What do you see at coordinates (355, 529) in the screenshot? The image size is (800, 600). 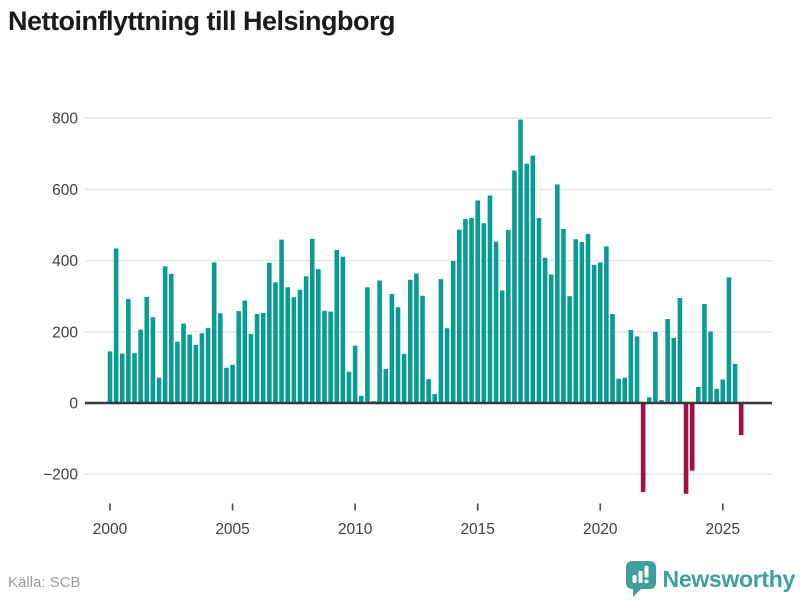 I see `x-axis-label-2010: 2010` at bounding box center [355, 529].